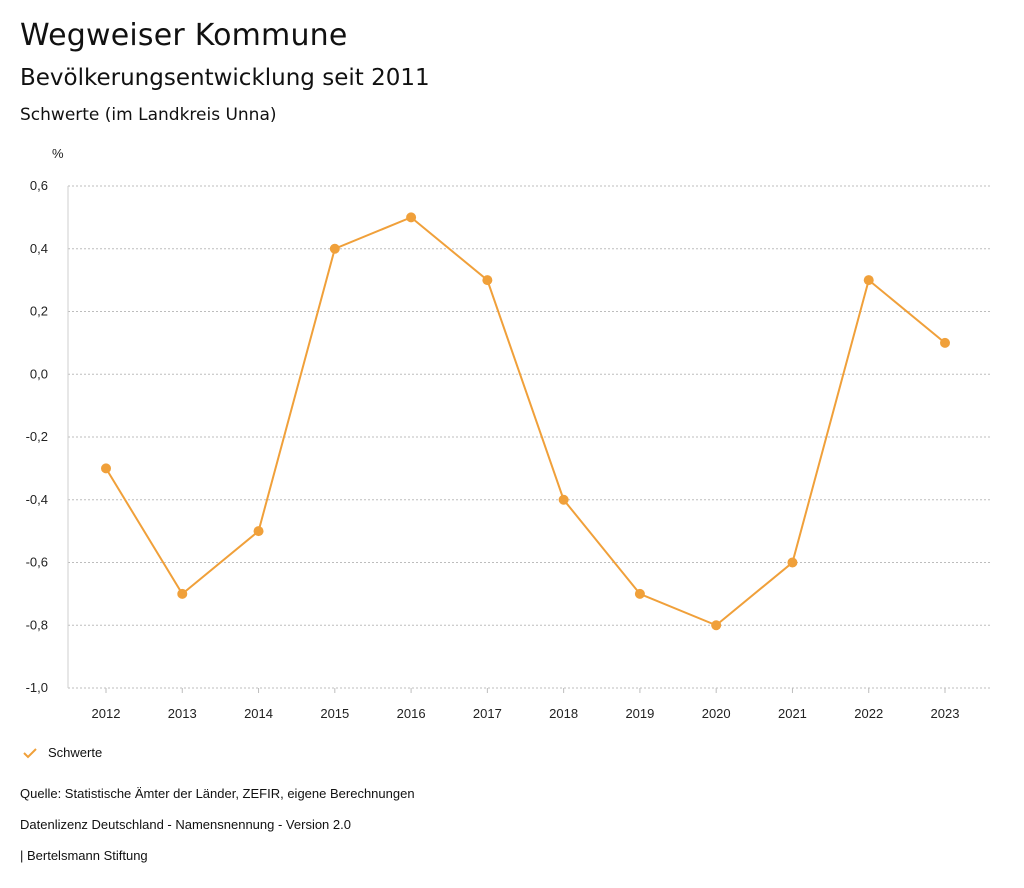 The width and height of the screenshot is (1024, 888). Describe the element at coordinates (258, 713) in the screenshot. I see `x-tick-label: 2014` at that location.